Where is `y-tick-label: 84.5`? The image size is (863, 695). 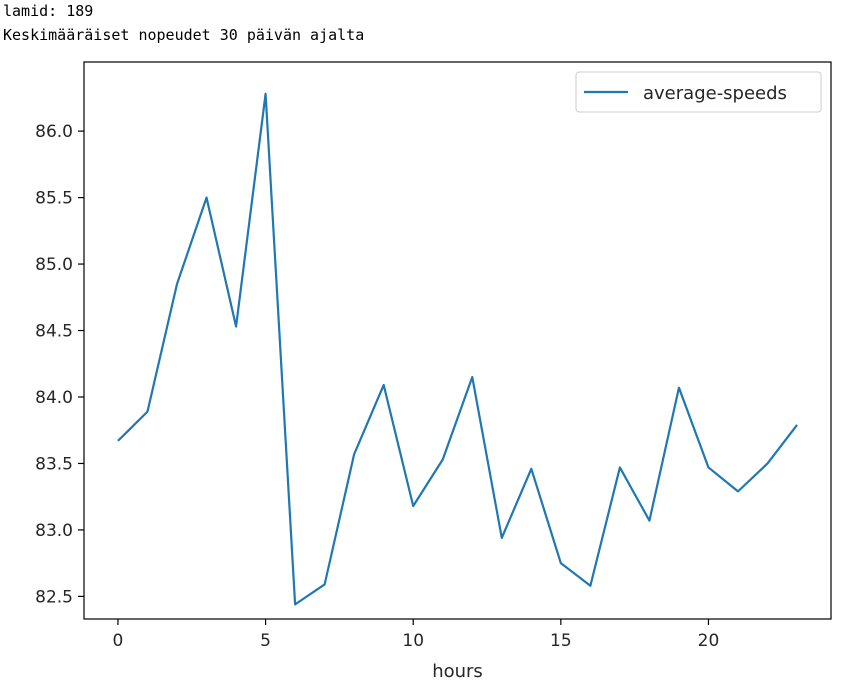 y-tick-label: 84.5 is located at coordinates (54, 332).